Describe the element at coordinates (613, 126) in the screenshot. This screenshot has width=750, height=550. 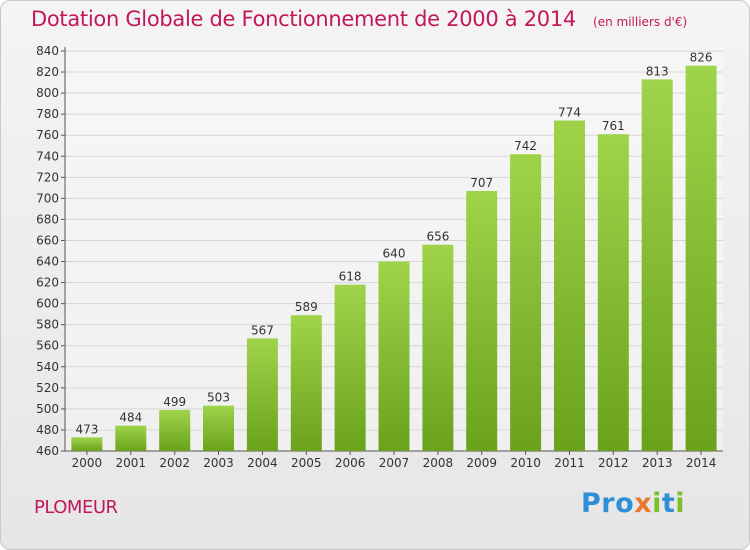
I see `data-label-2012: 761` at that location.